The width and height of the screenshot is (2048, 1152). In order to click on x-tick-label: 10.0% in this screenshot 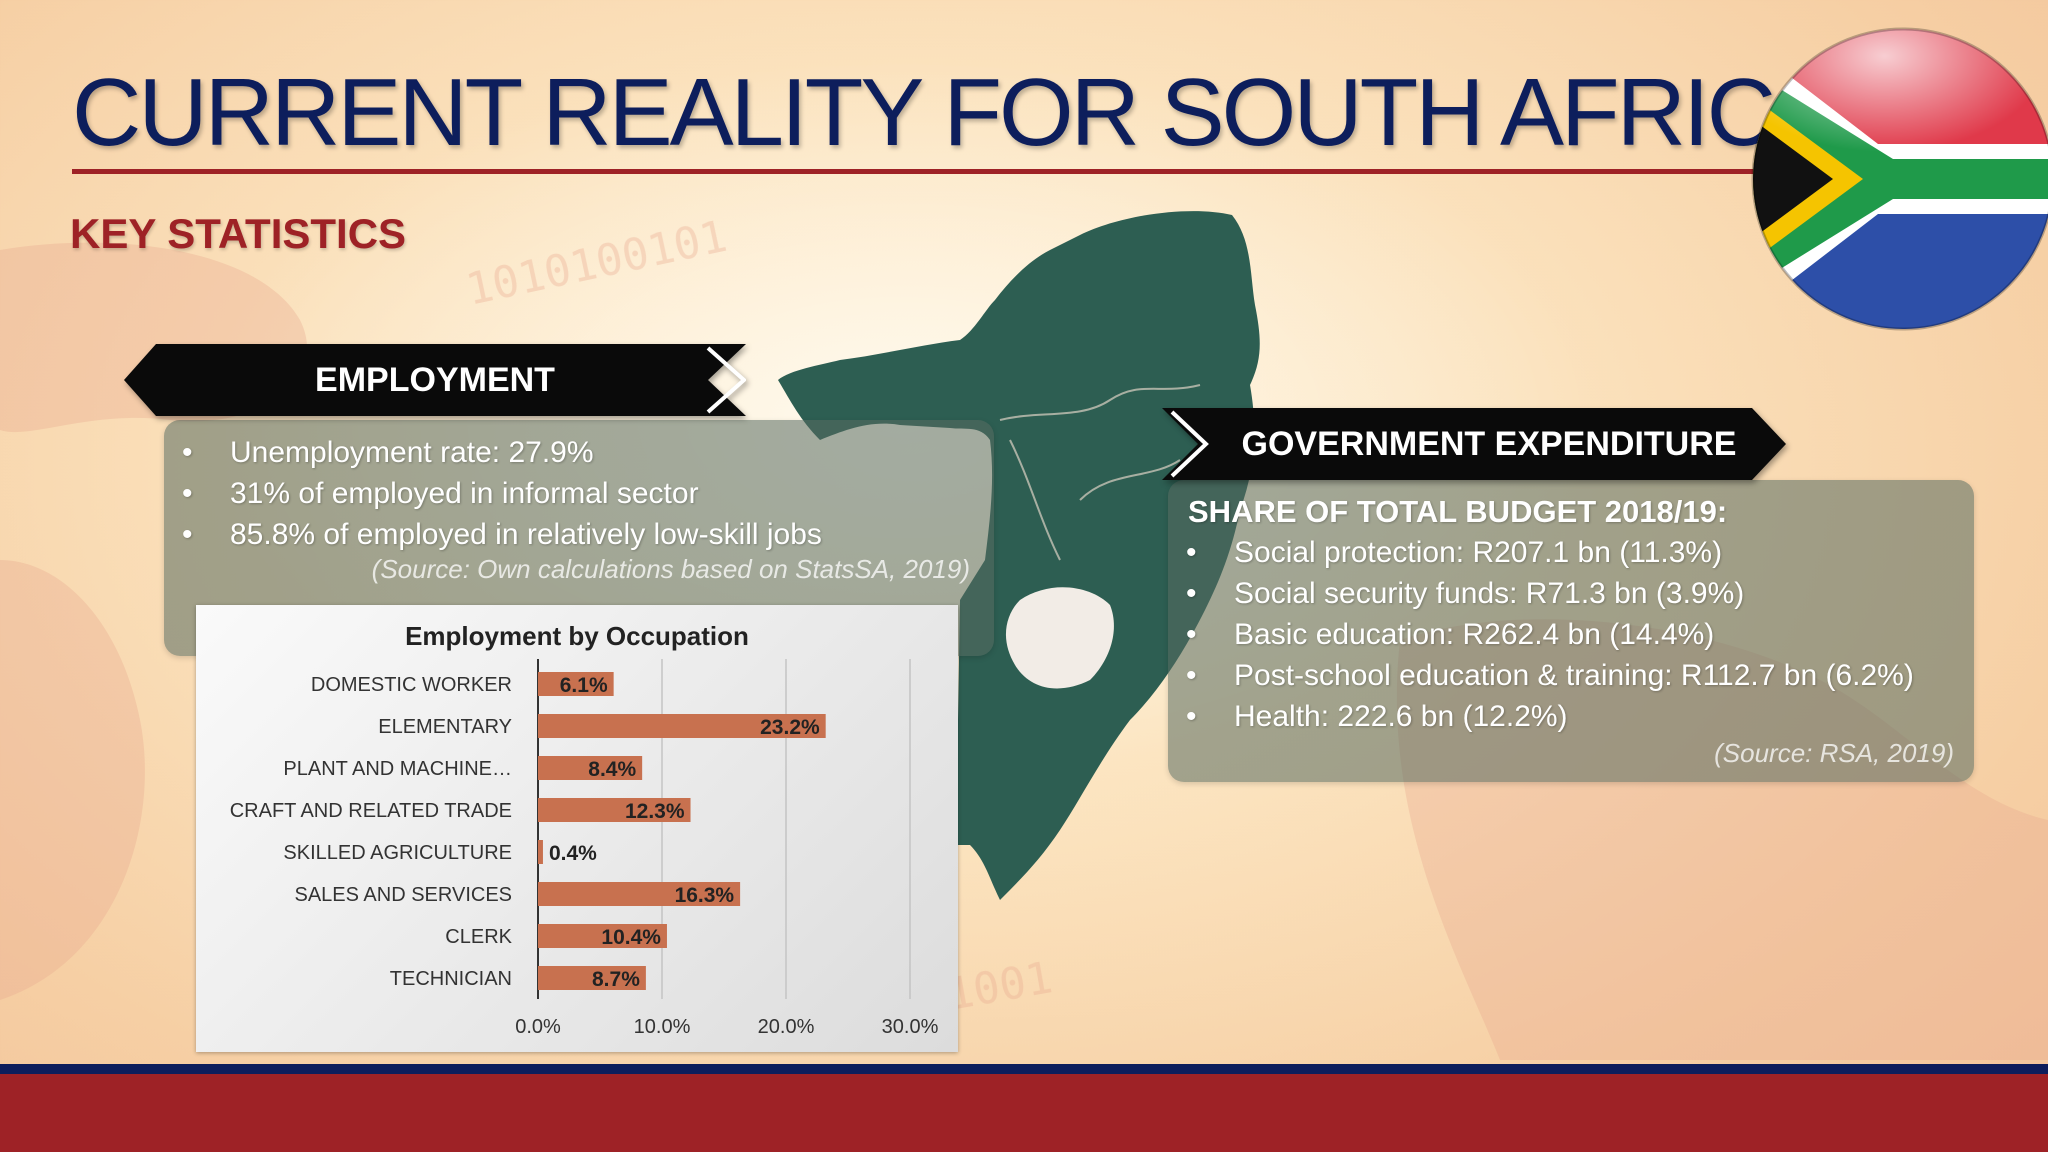, I will do `click(662, 1027)`.